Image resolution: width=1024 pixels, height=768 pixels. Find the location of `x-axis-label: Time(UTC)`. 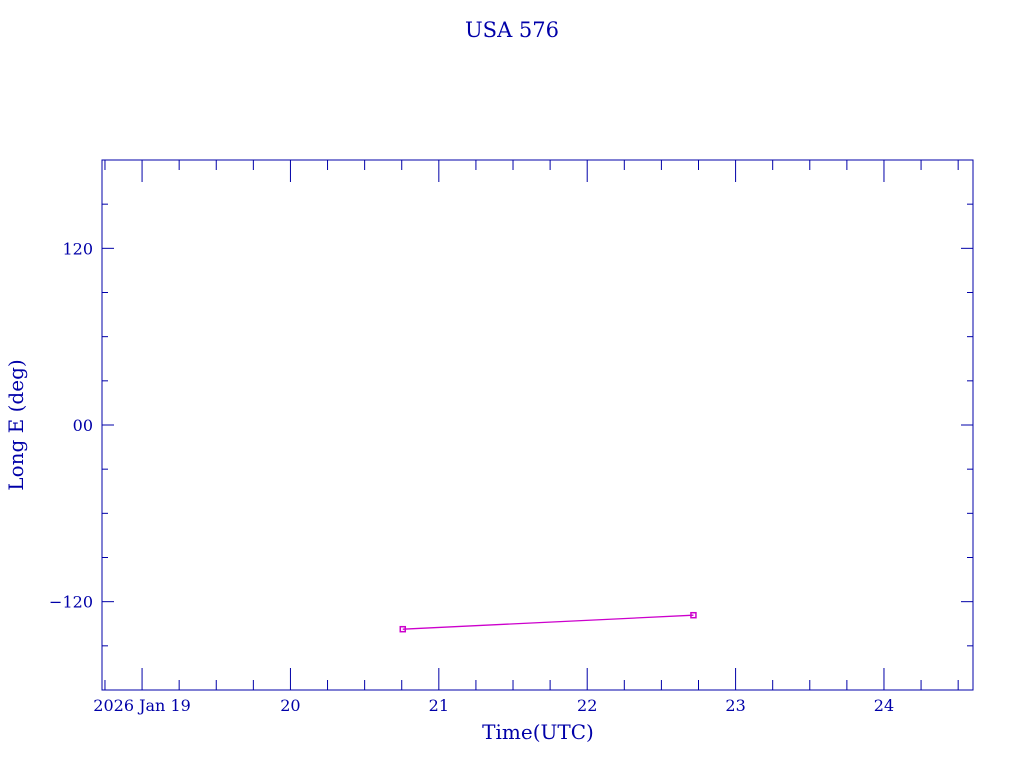

x-axis-label: Time(UTC) is located at coordinates (538, 732).